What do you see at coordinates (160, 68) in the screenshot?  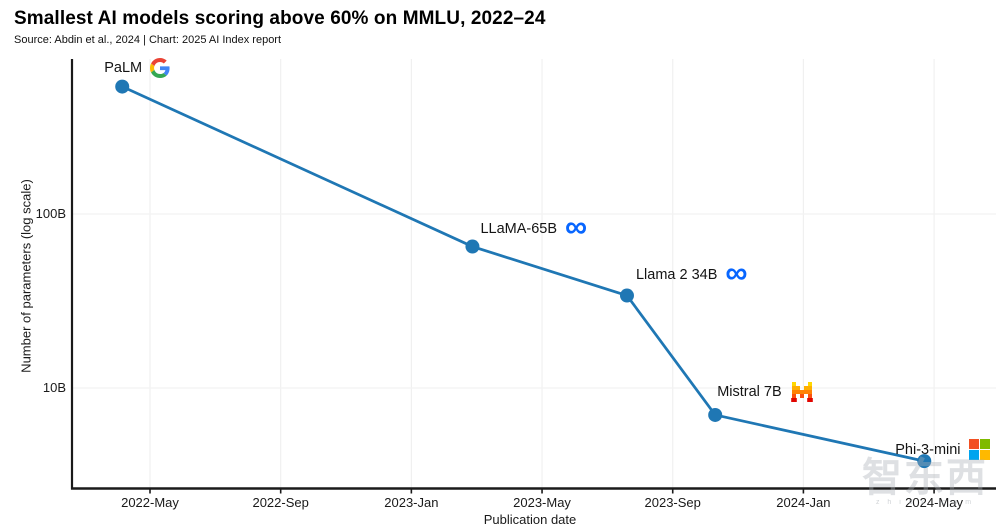 I see `google-icon` at bounding box center [160, 68].